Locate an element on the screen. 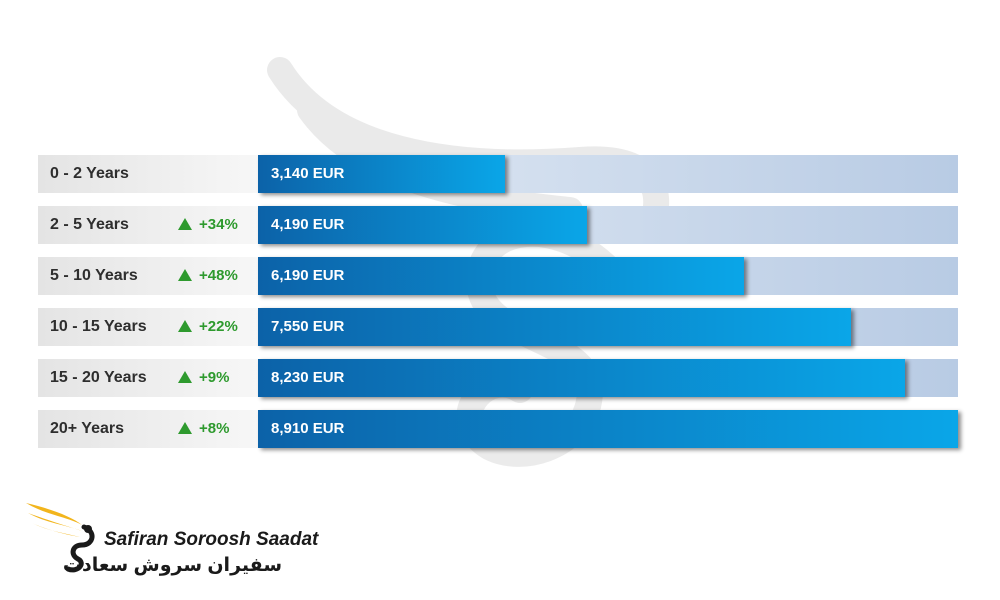 The height and width of the screenshot is (600, 1000). bar-row: 0 - 2 Years 3,140 EUR is located at coordinates (498, 174).